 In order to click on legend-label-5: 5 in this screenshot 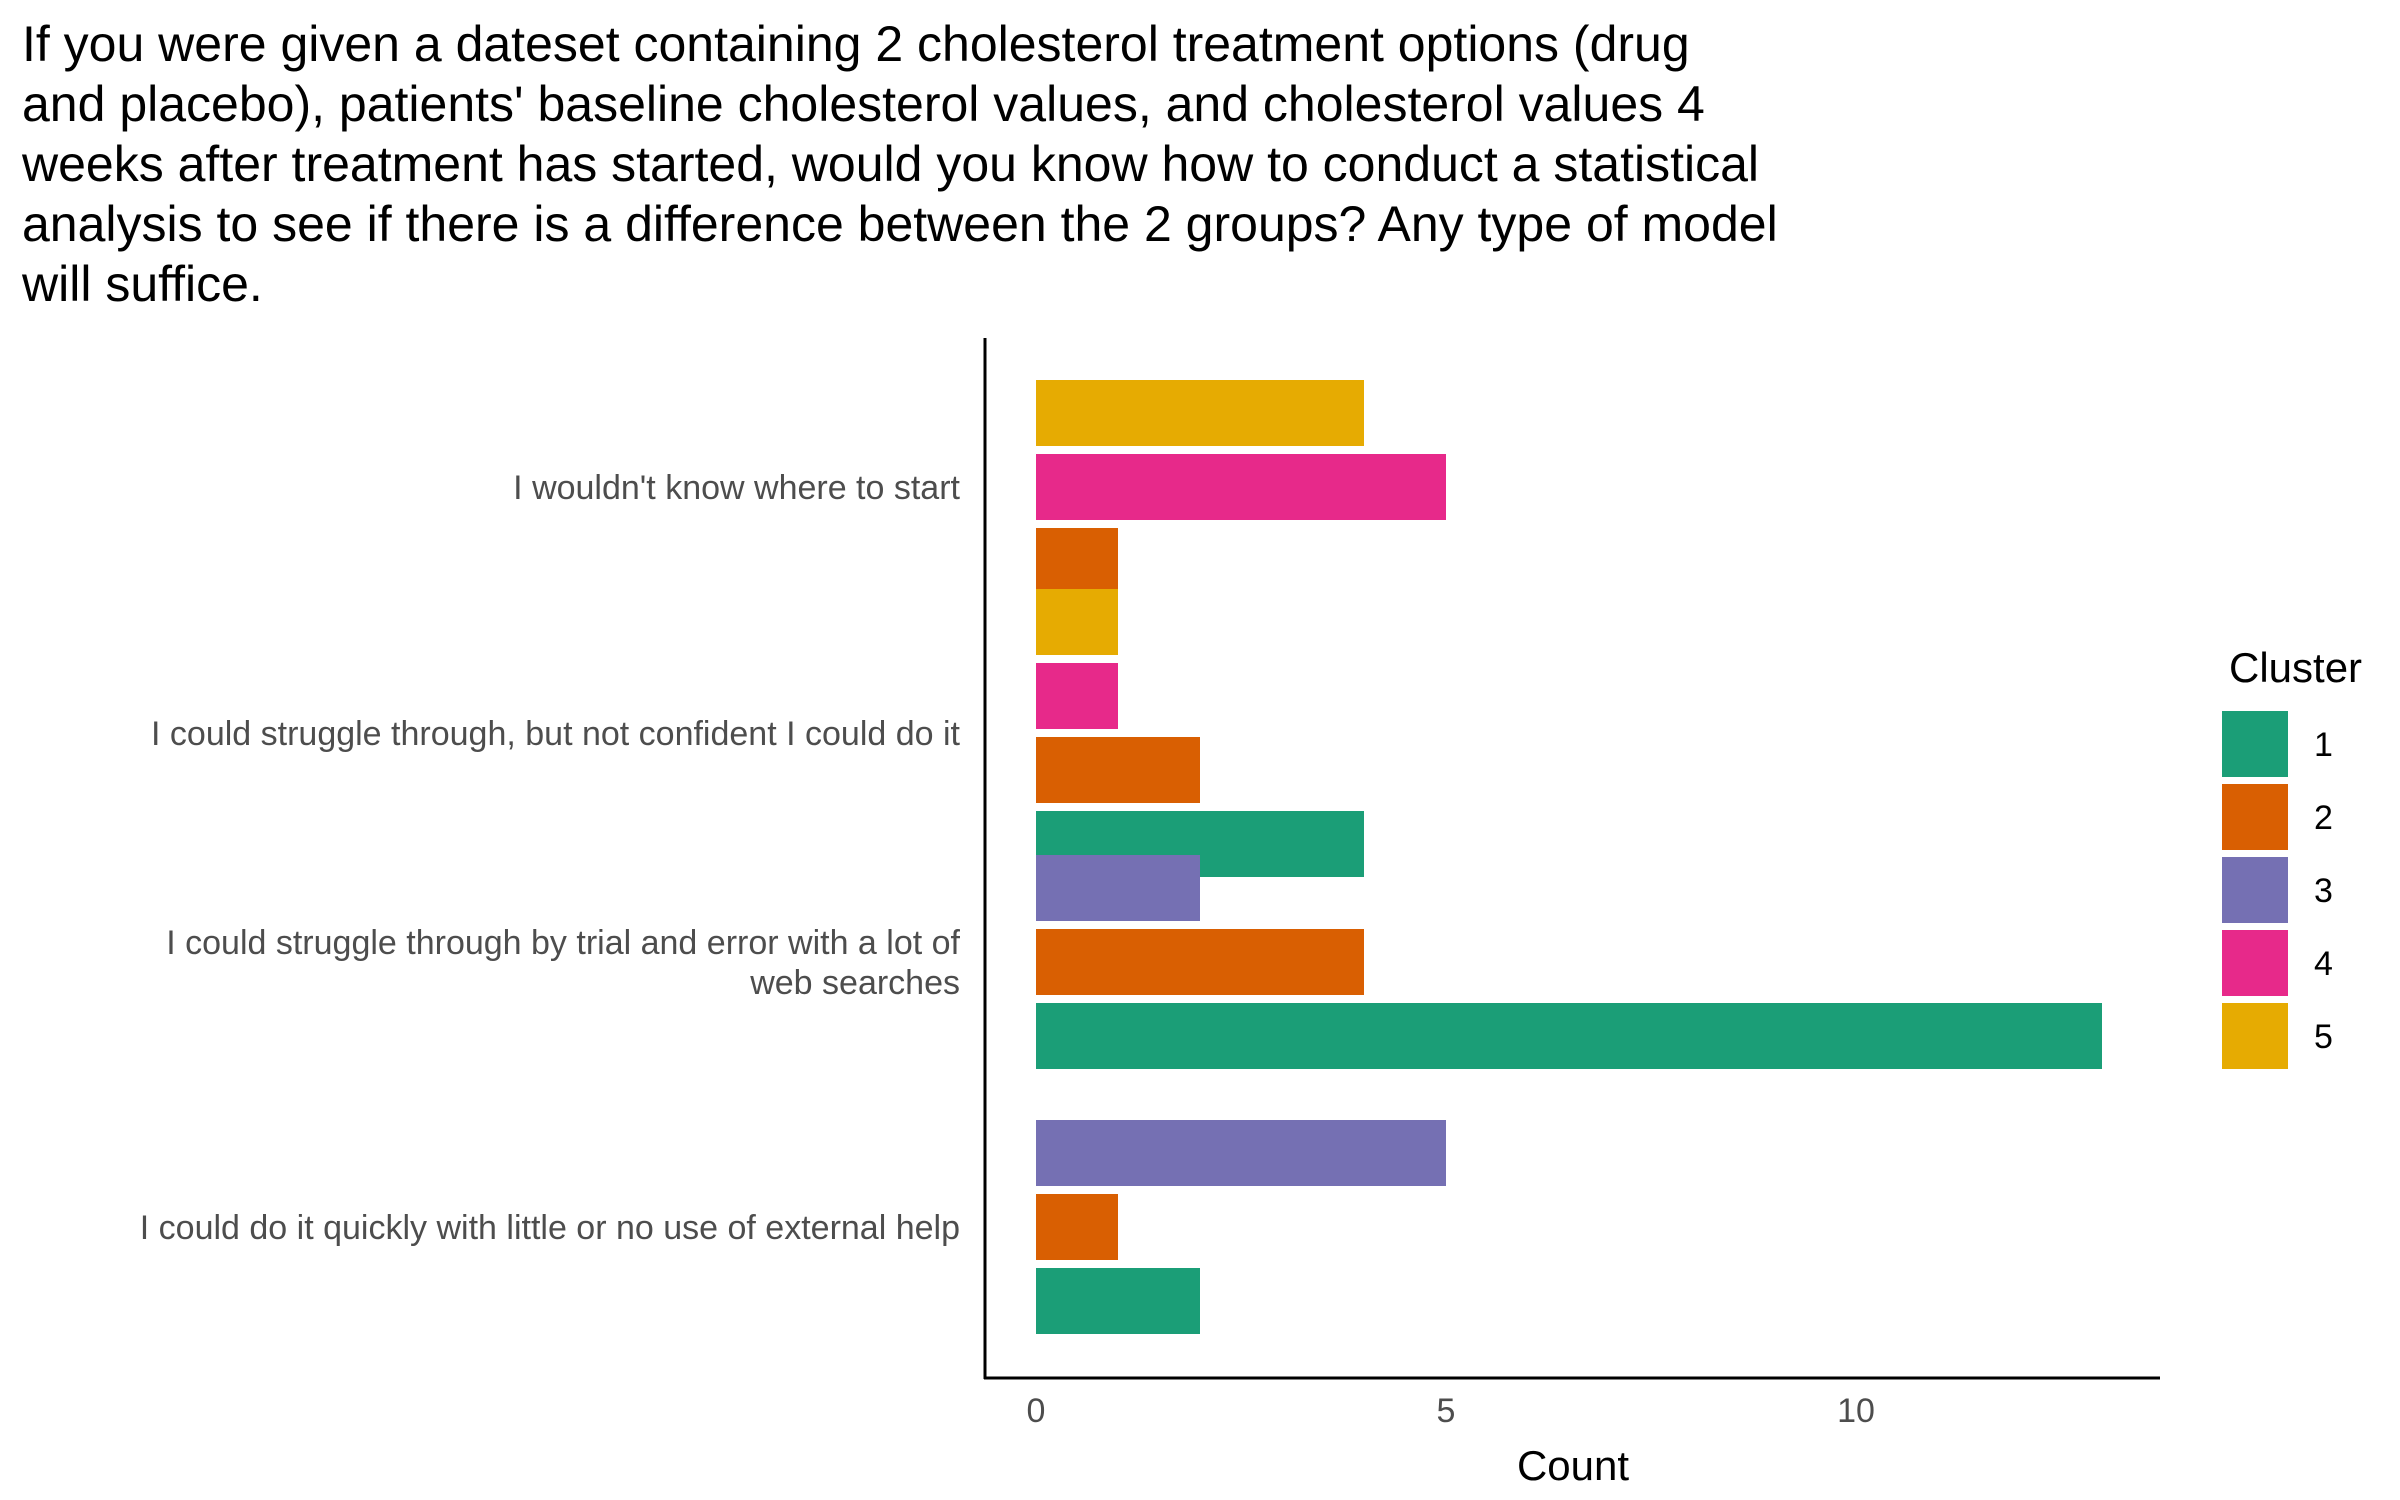, I will do `click(2323, 1037)`.